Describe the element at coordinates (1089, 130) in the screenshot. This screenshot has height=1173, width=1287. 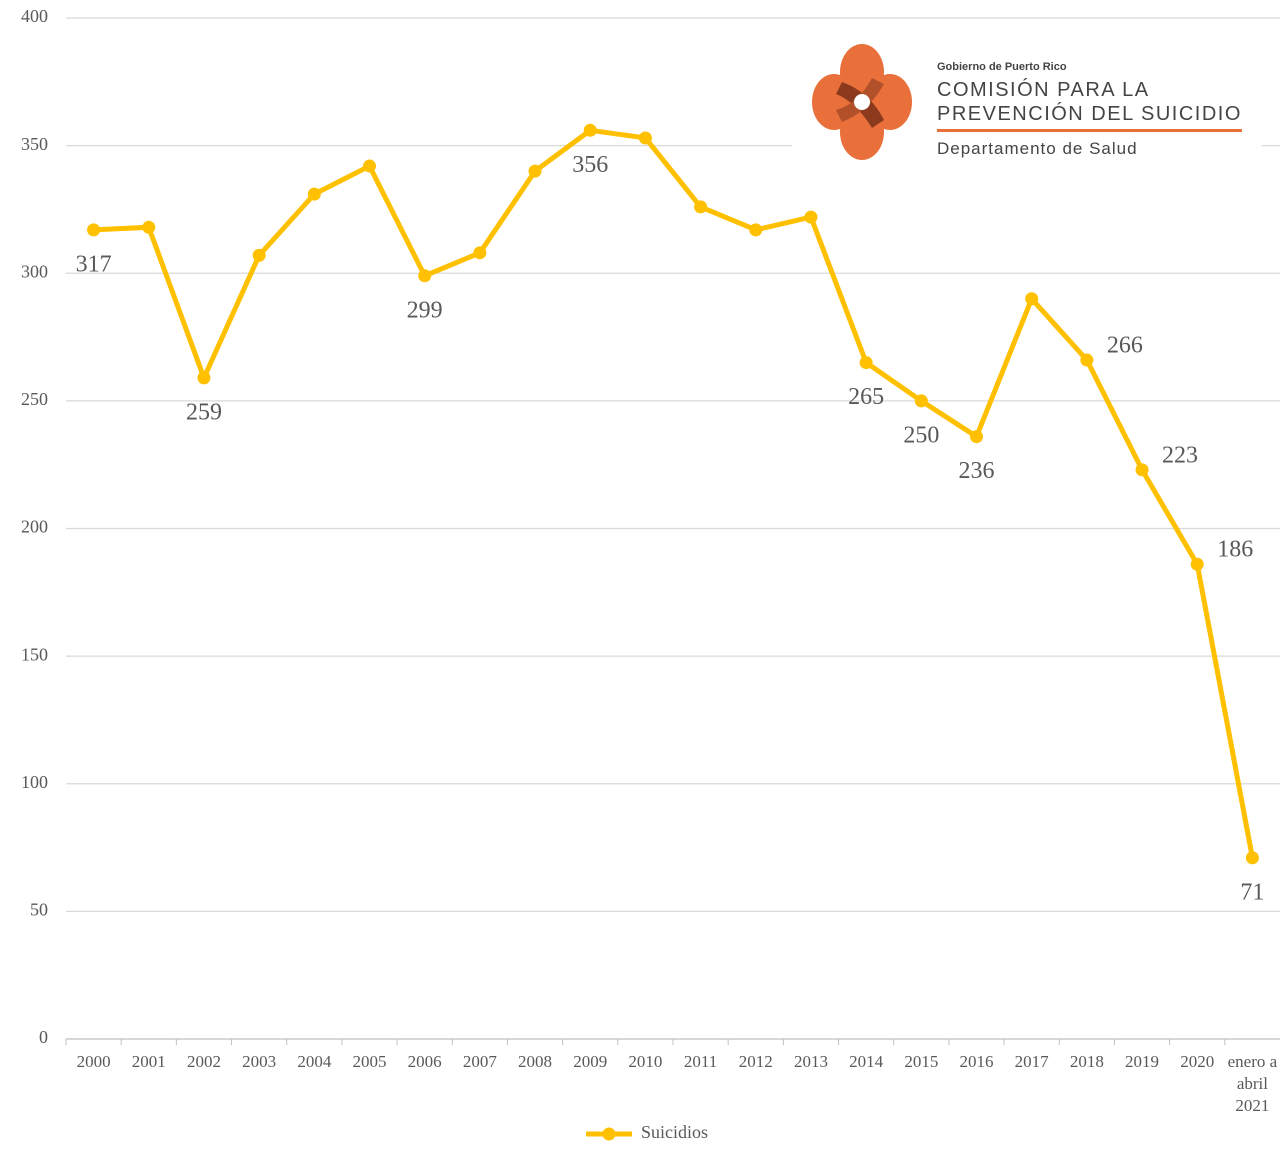
I see `logo-rule` at that location.